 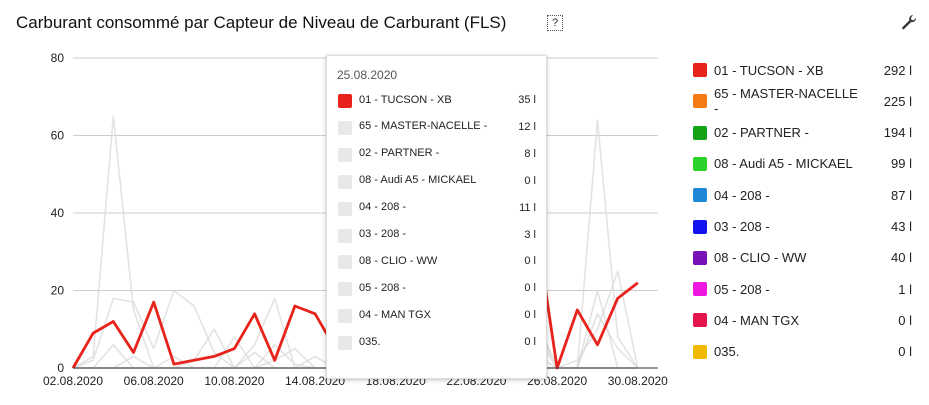 What do you see at coordinates (367, 75) in the screenshot?
I see `tooltip-date: 25.08.2020` at bounding box center [367, 75].